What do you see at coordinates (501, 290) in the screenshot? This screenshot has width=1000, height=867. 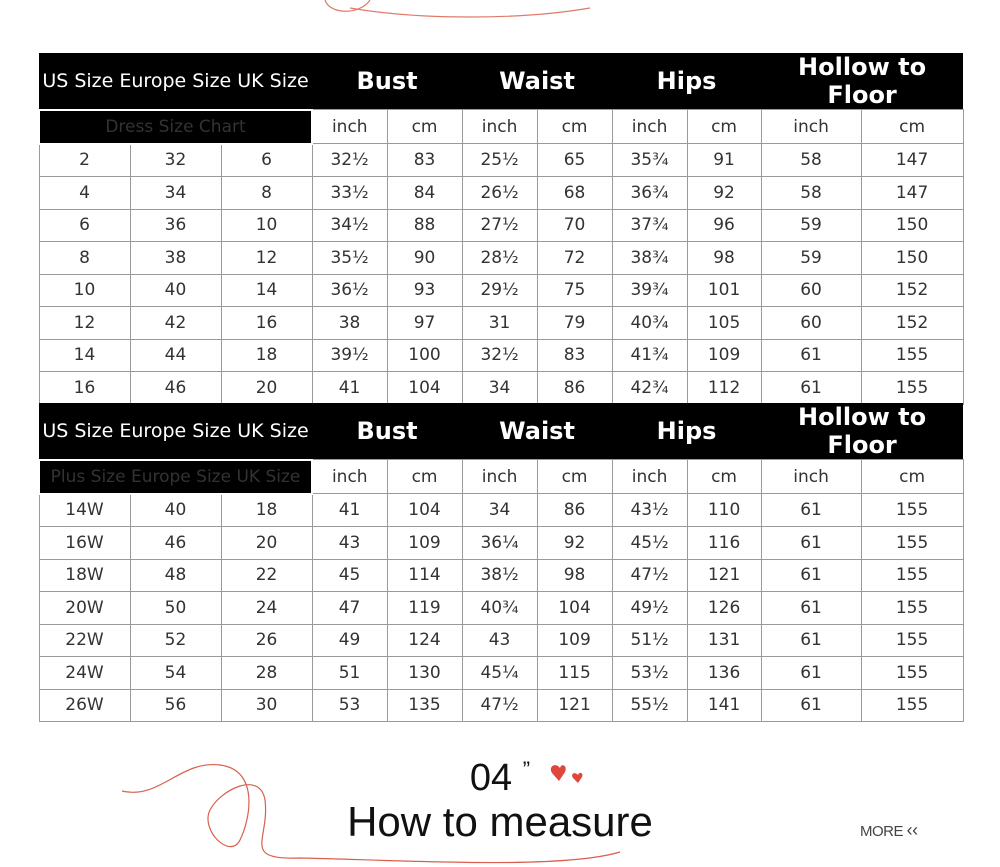 I see `table-row: 10 40 14 36½ 93 29½ 75 39¾ 101 60 152` at bounding box center [501, 290].